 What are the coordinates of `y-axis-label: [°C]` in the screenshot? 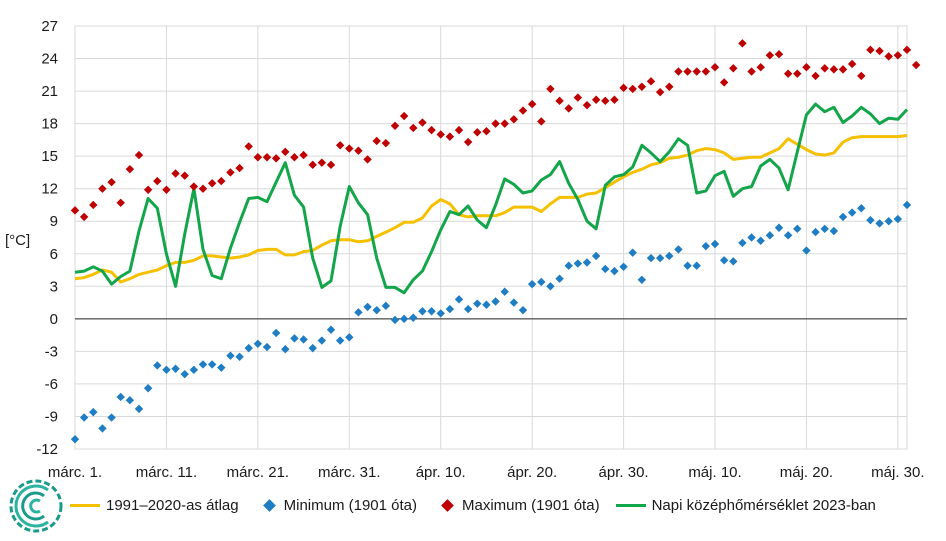 It's located at (17, 240).